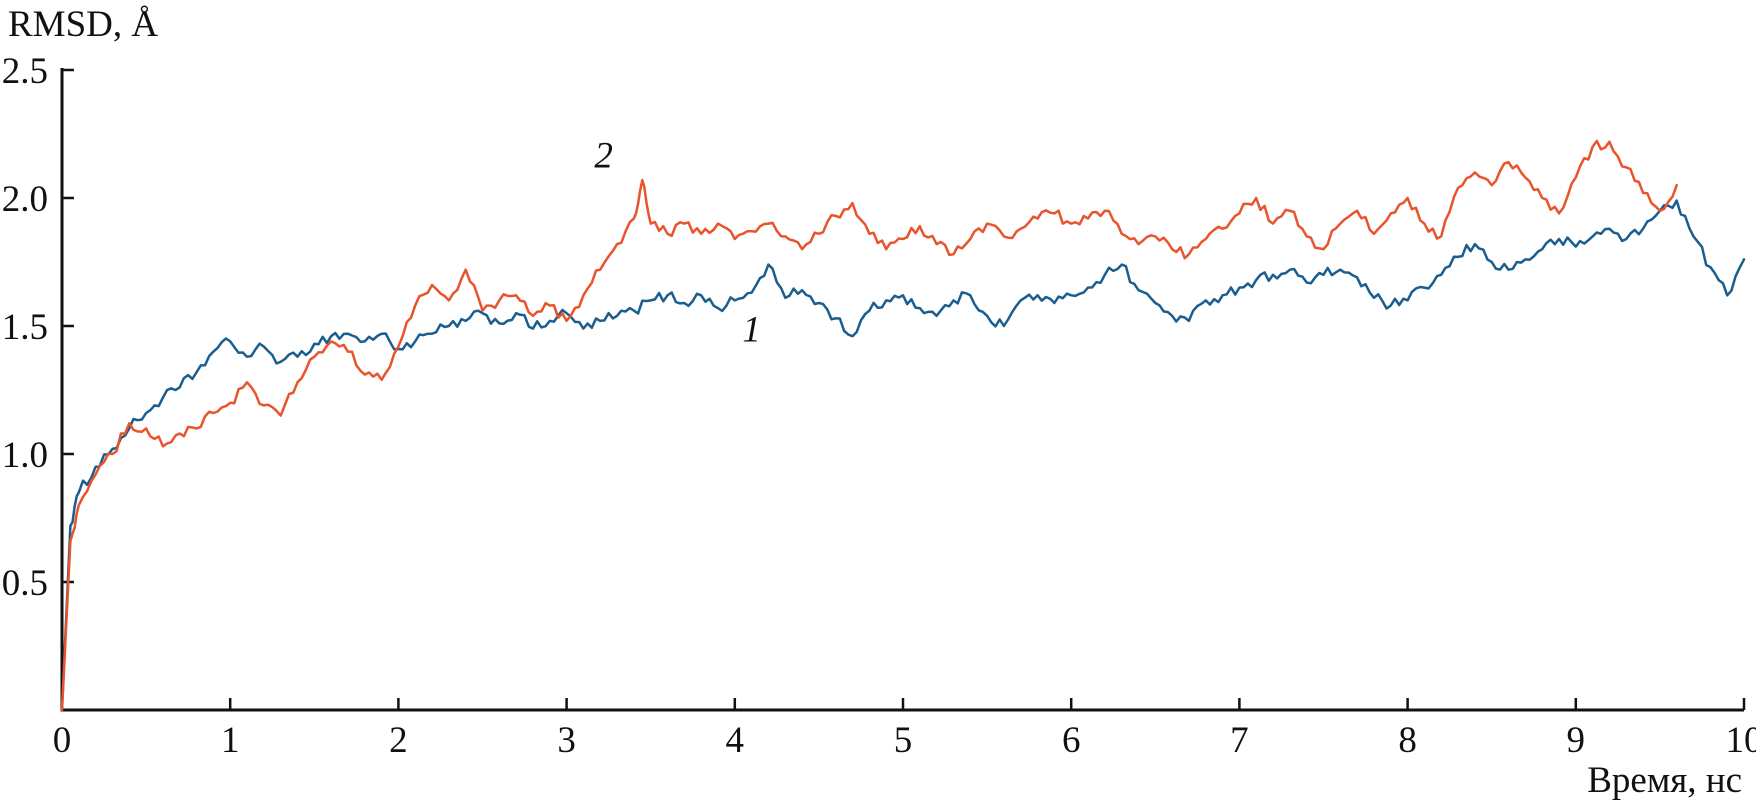 This screenshot has width=1756, height=807. What do you see at coordinates (230, 740) in the screenshot?
I see `x-tick-label: 1` at bounding box center [230, 740].